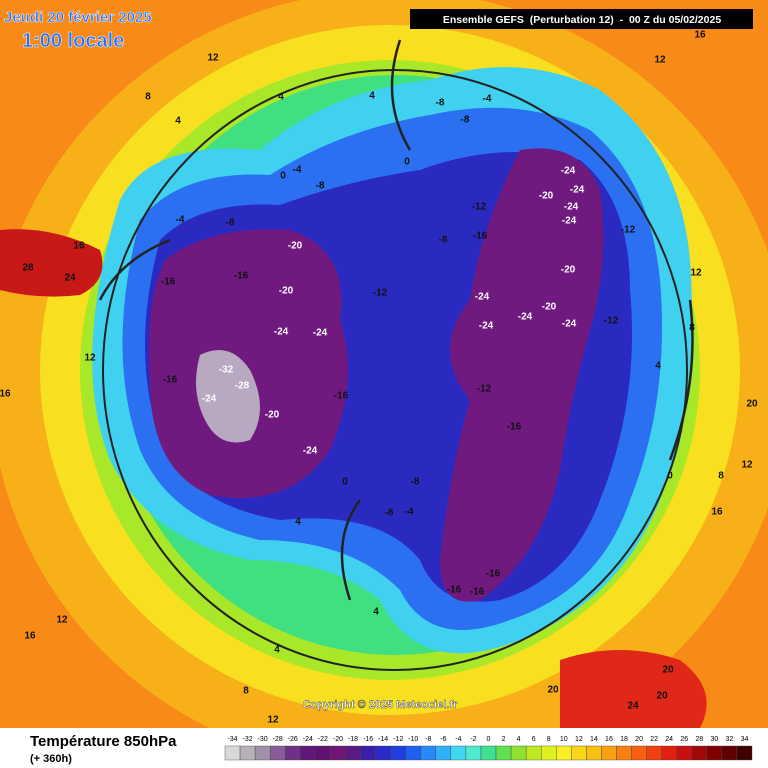  I want to click on forecast-date: Jeudi 20 février 2025, so click(78, 17).